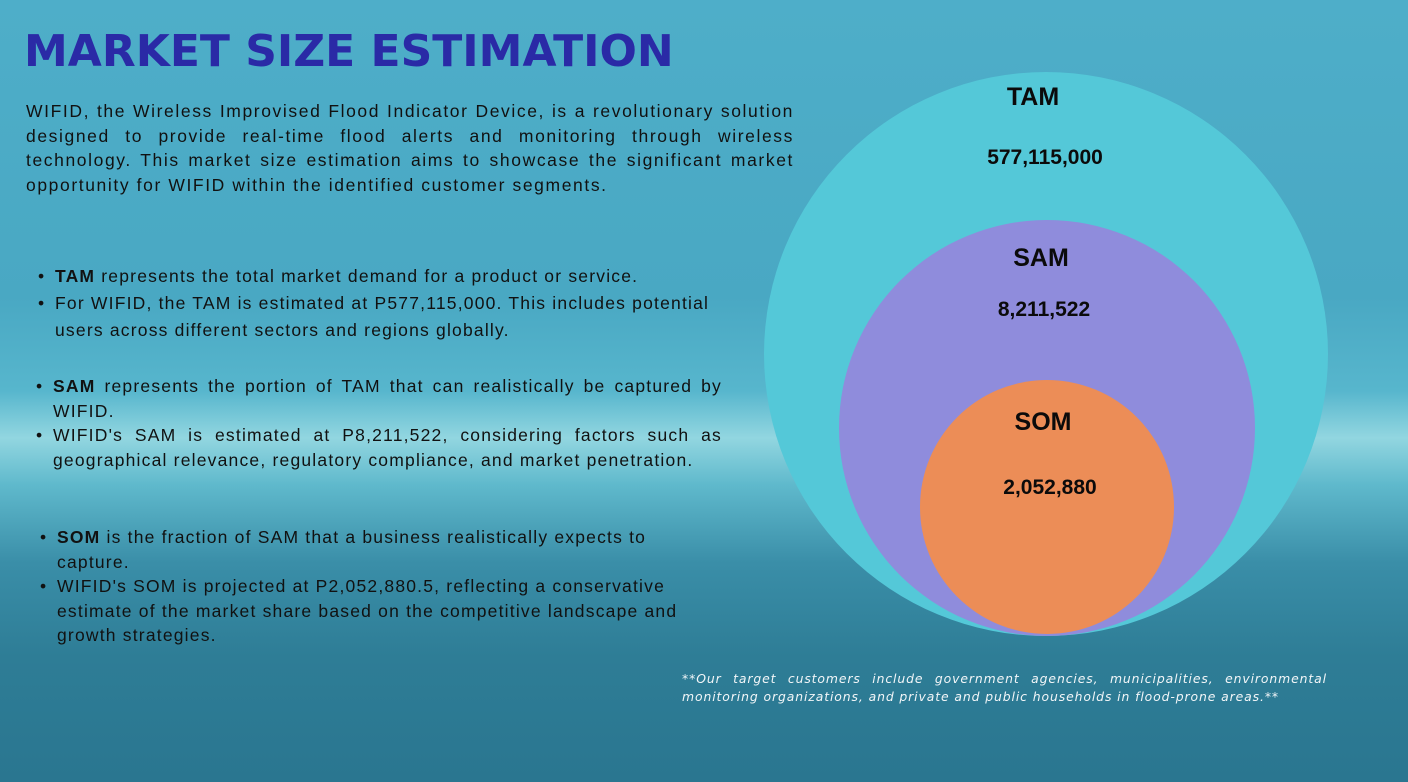  Describe the element at coordinates (74, 386) in the screenshot. I see `sam-term: SAM` at that location.